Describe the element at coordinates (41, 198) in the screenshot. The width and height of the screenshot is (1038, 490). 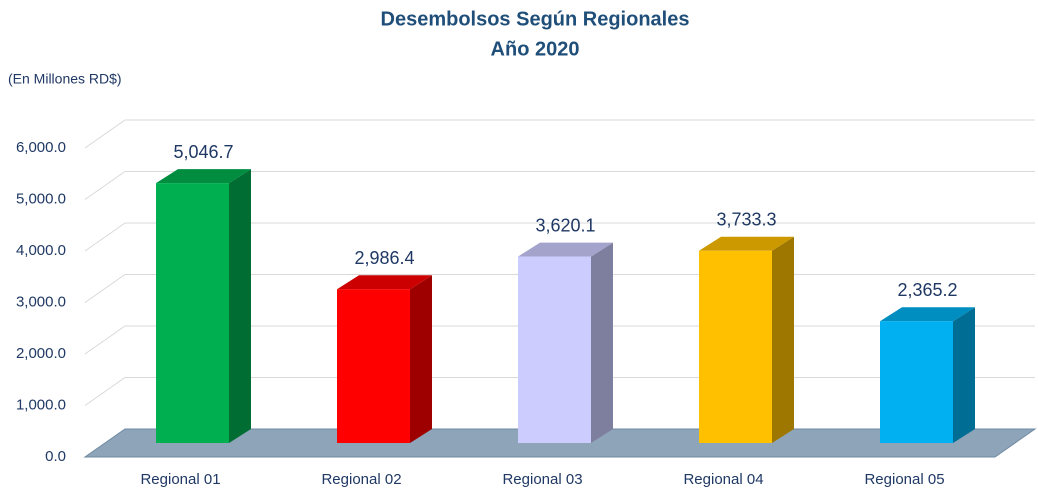
I see `y-tick-label: 5,000.0` at that location.